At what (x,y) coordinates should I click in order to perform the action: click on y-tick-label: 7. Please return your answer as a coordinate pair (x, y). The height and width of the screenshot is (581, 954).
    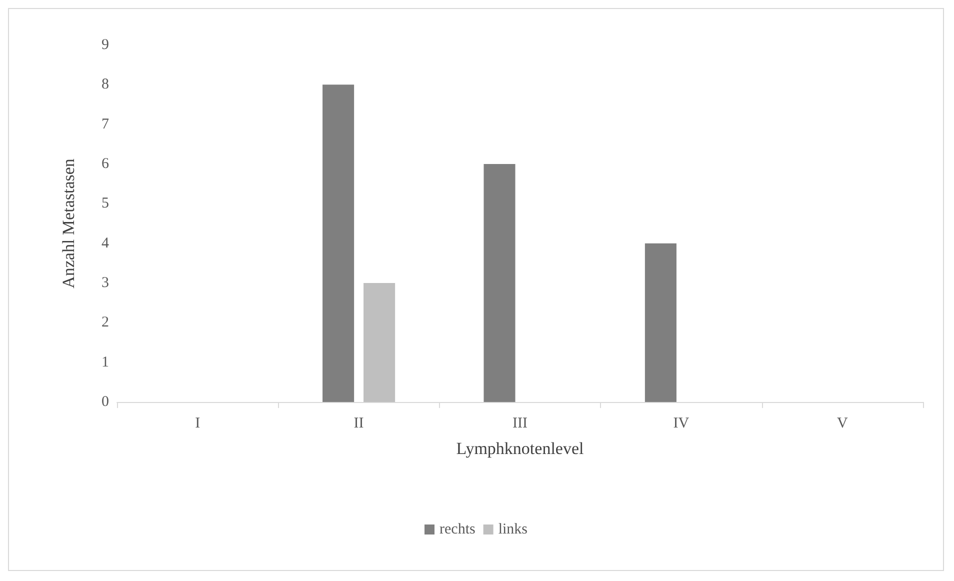
    Looking at the image, I should click on (106, 124).